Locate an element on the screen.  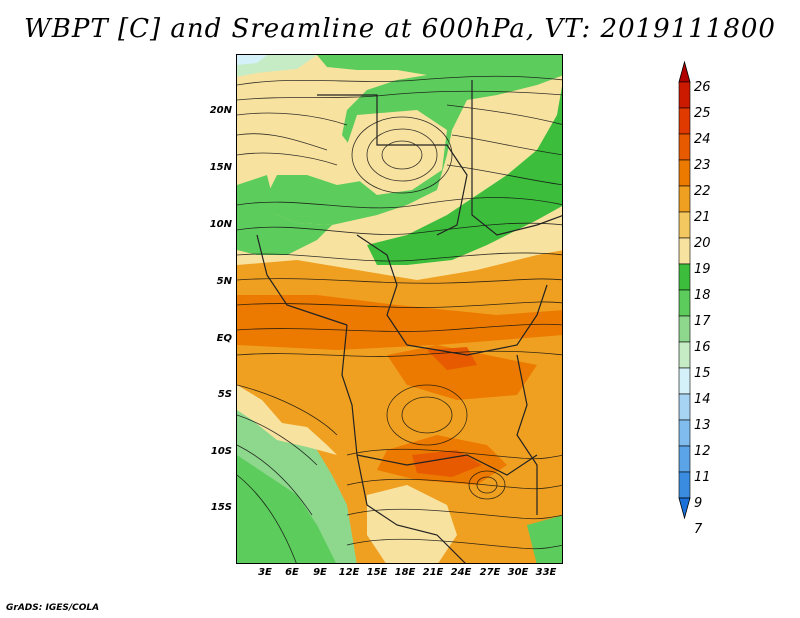
colorbar-label: 19 is located at coordinates (702, 269).